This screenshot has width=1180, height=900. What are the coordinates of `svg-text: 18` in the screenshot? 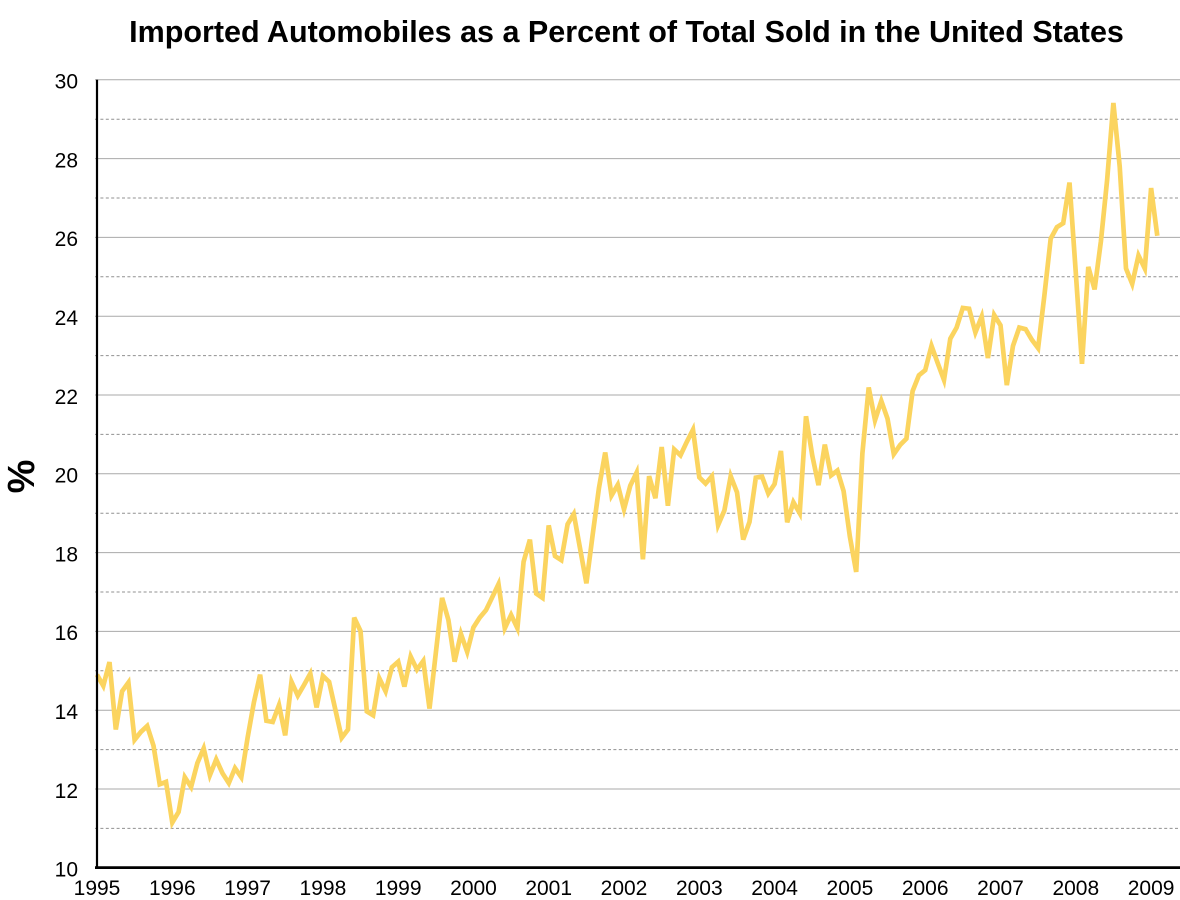 It's located at (66, 554).